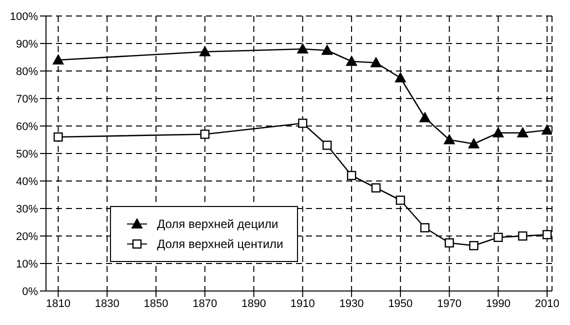 This screenshot has height=325, width=570. Describe the element at coordinates (302, 304) in the screenshot. I see `x-tick-label: 1910` at that location.